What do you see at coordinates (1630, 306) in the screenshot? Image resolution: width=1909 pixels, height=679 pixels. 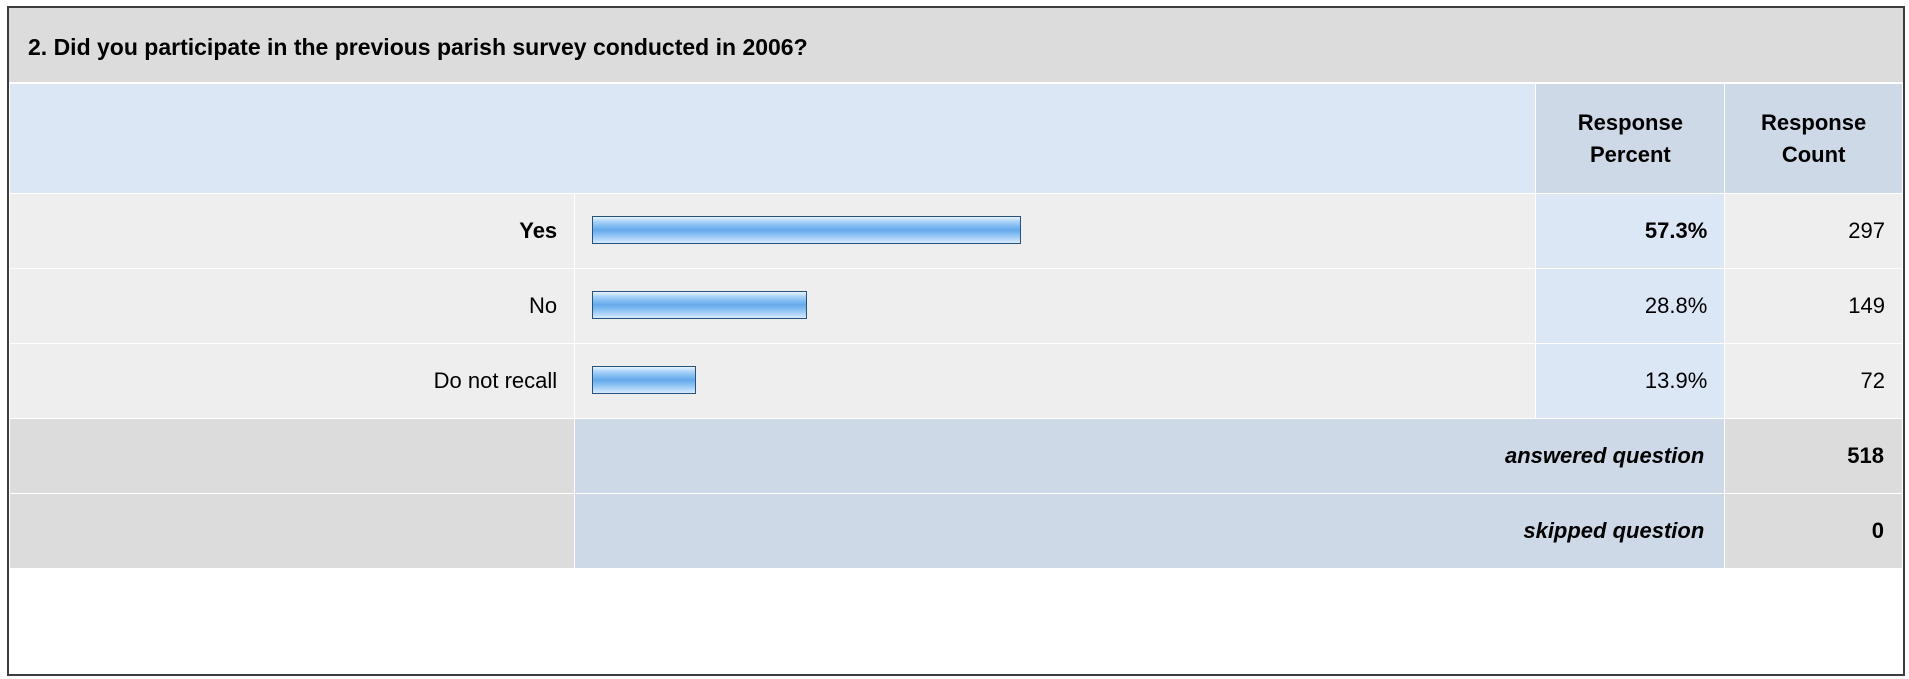 I see `response-percent: 28.8%` at bounding box center [1630, 306].